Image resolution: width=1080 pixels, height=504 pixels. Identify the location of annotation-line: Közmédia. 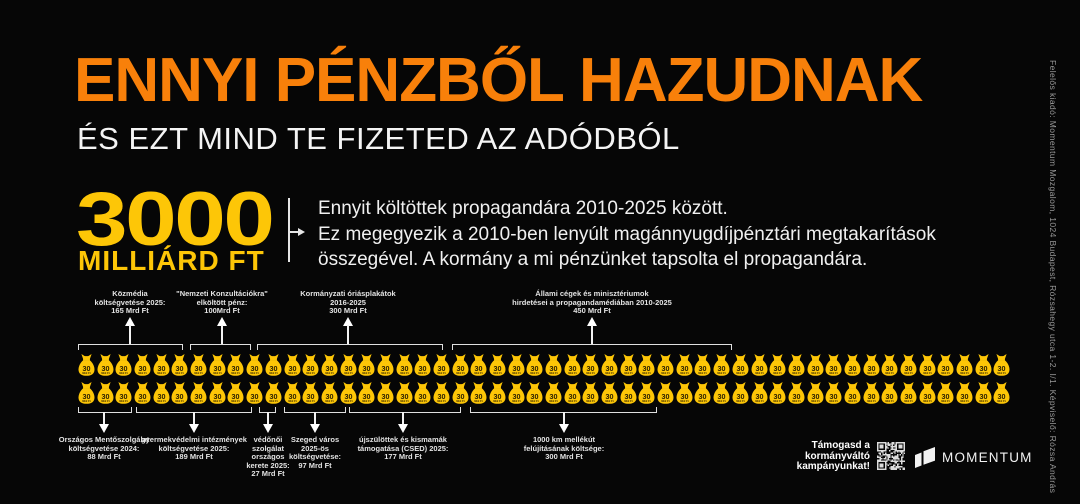
(130, 294).